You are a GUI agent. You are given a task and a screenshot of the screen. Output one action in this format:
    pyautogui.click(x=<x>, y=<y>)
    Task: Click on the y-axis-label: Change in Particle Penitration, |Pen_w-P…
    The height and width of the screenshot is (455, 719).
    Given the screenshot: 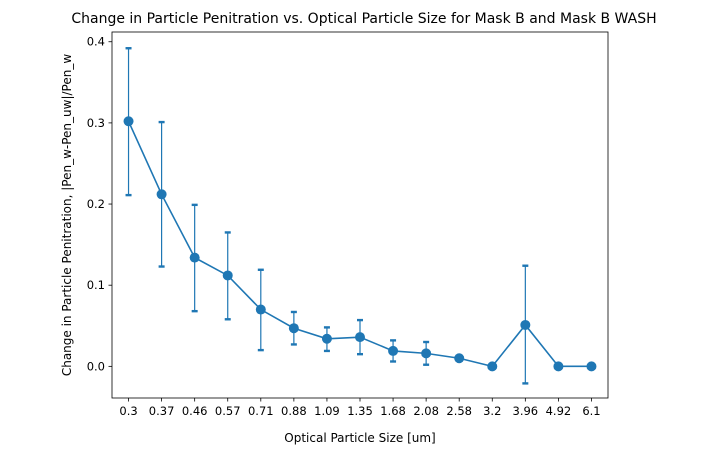 What is the action you would take?
    pyautogui.click(x=67, y=215)
    